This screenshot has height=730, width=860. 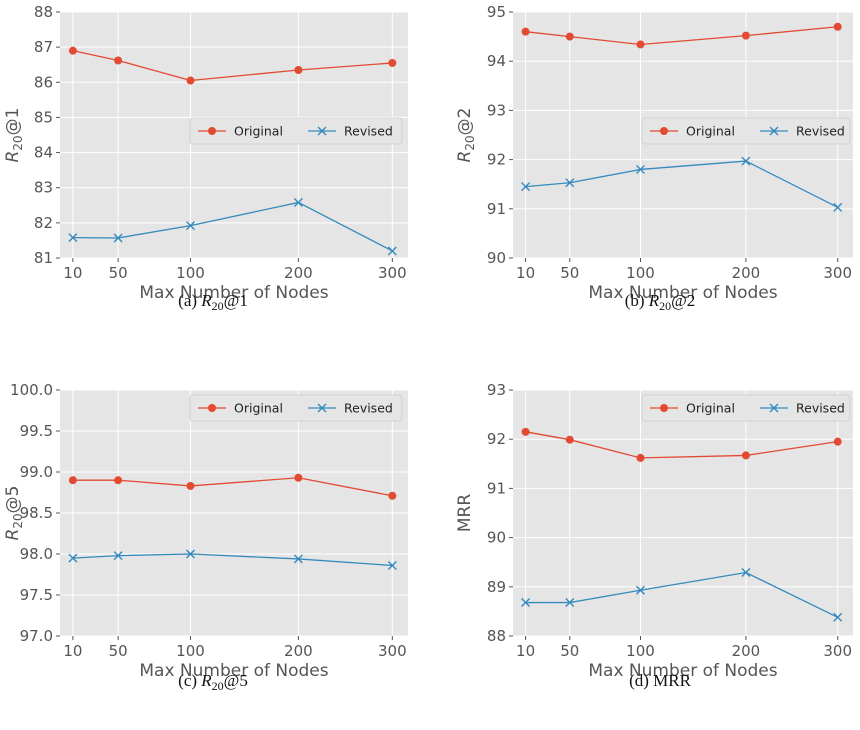 I want to click on y-tick-label: 95, so click(x=496, y=12).